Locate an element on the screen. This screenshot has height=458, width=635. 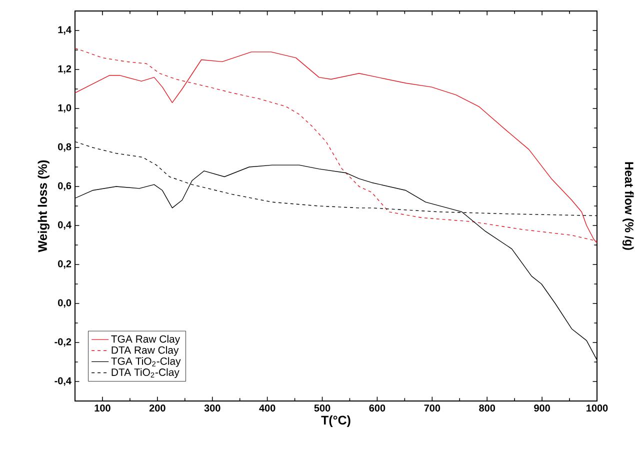
y-tick-label: 1,0 is located at coordinates (65, 108).